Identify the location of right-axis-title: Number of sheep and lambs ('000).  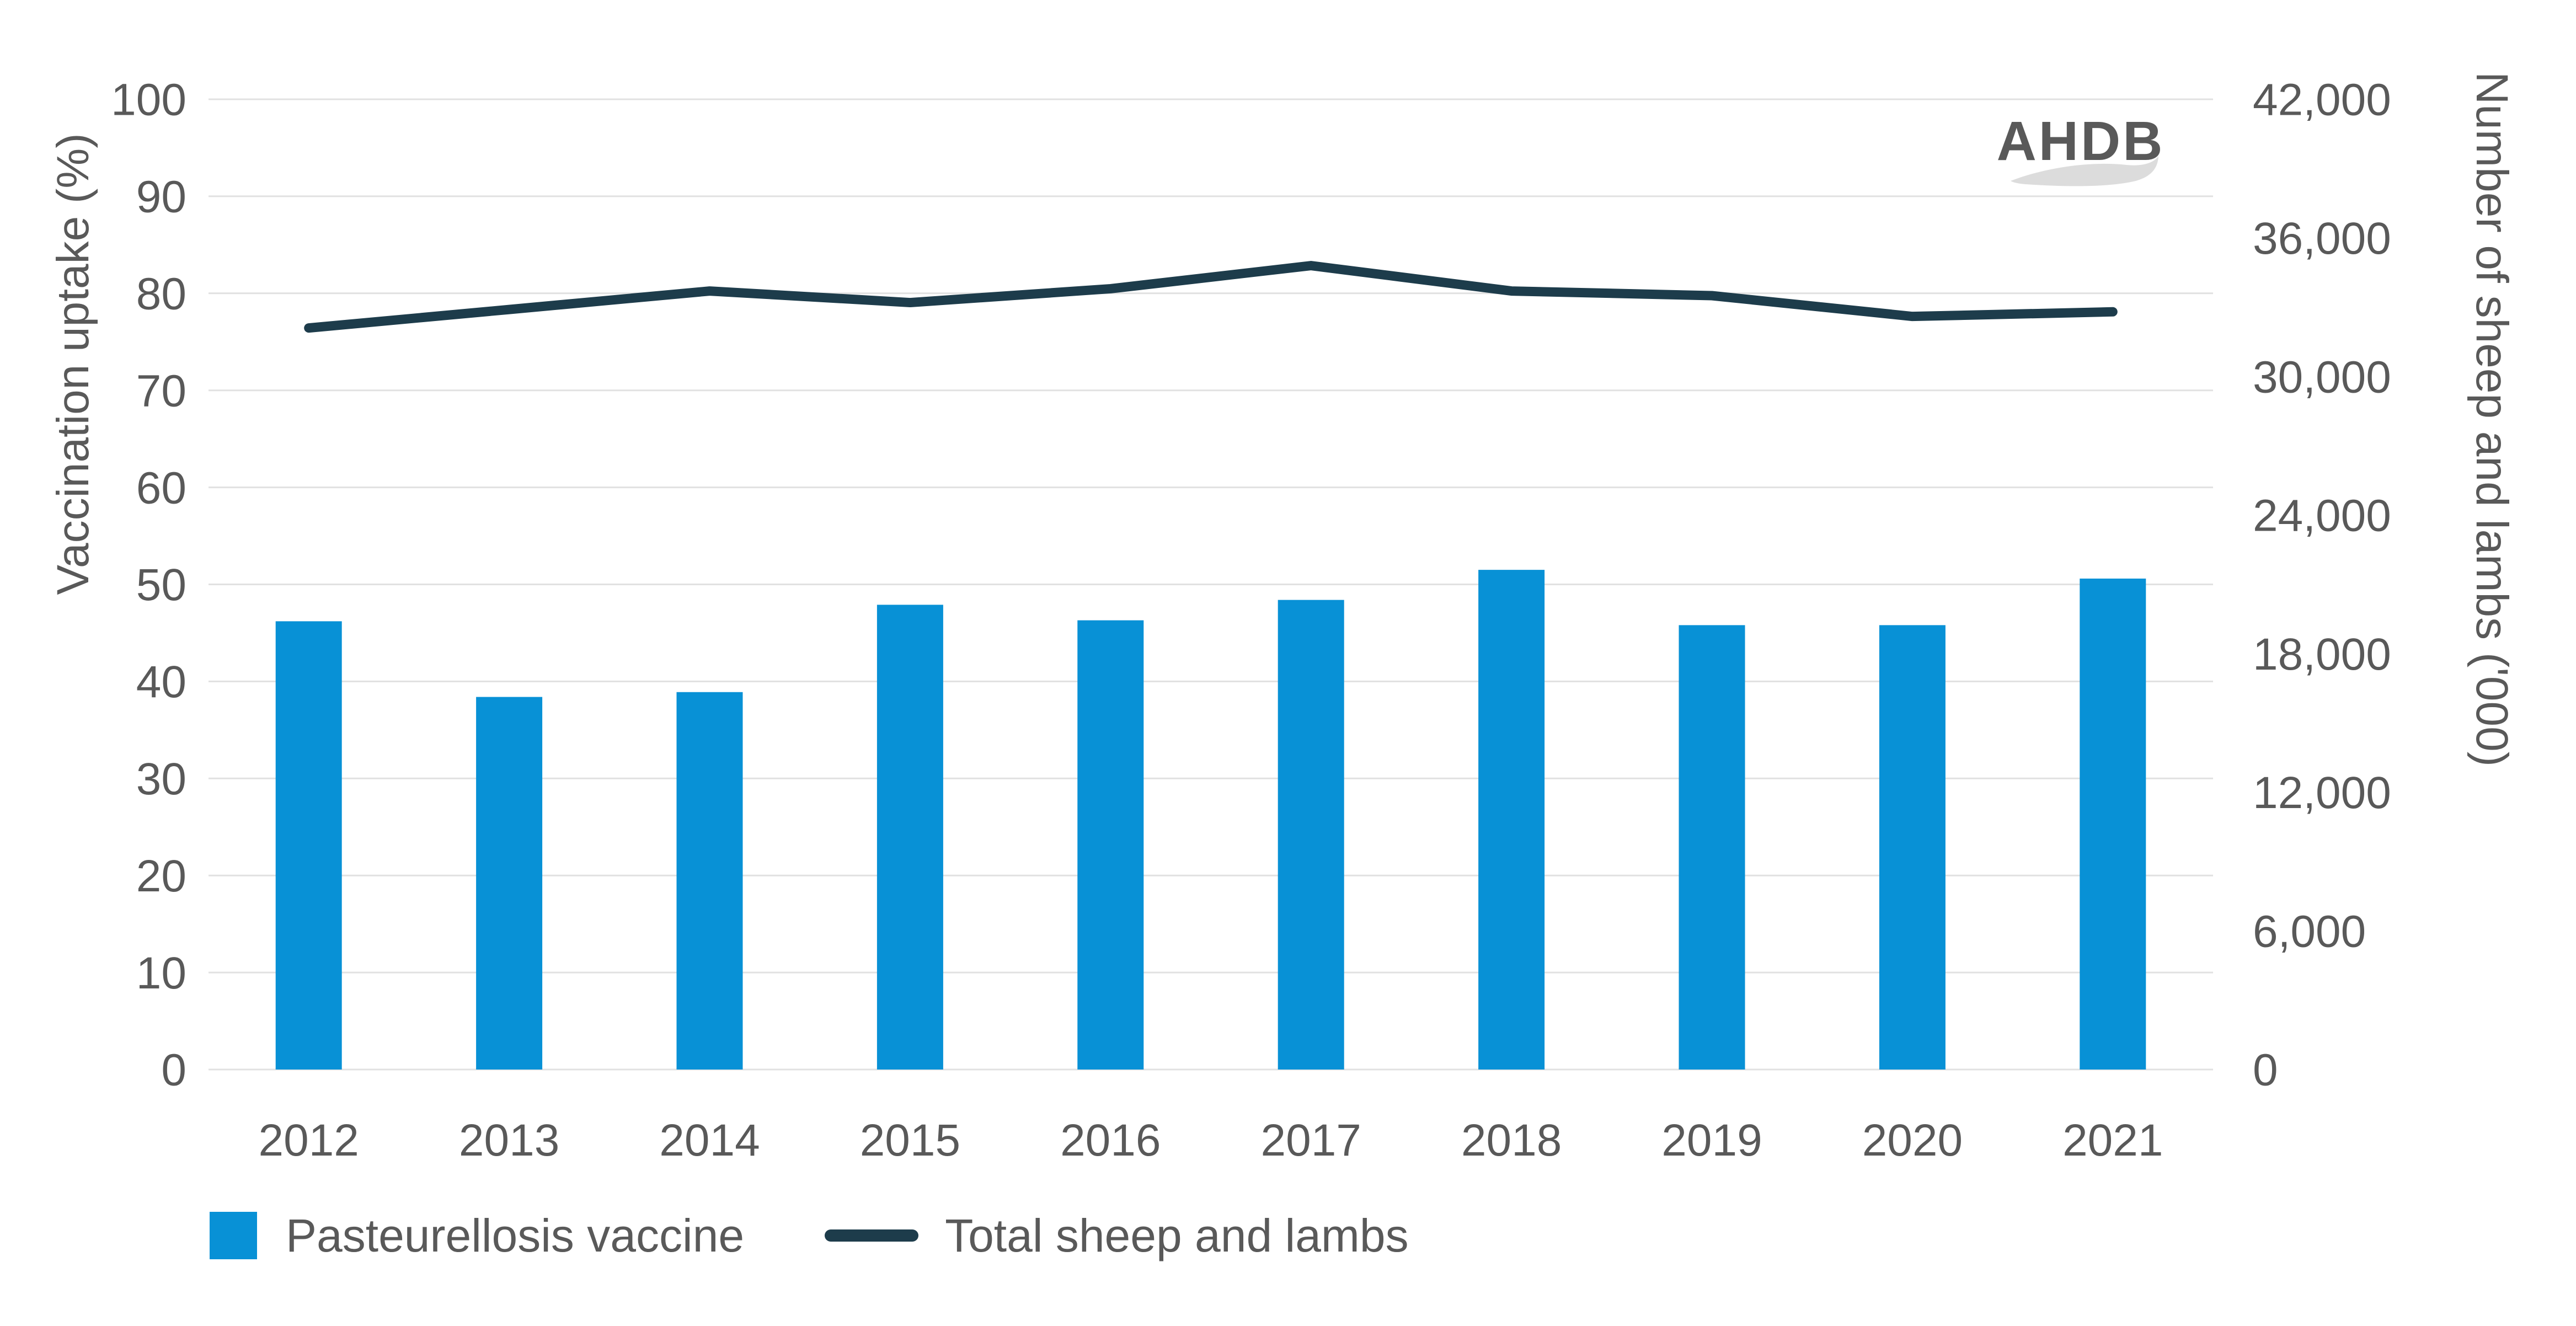
(2492, 419).